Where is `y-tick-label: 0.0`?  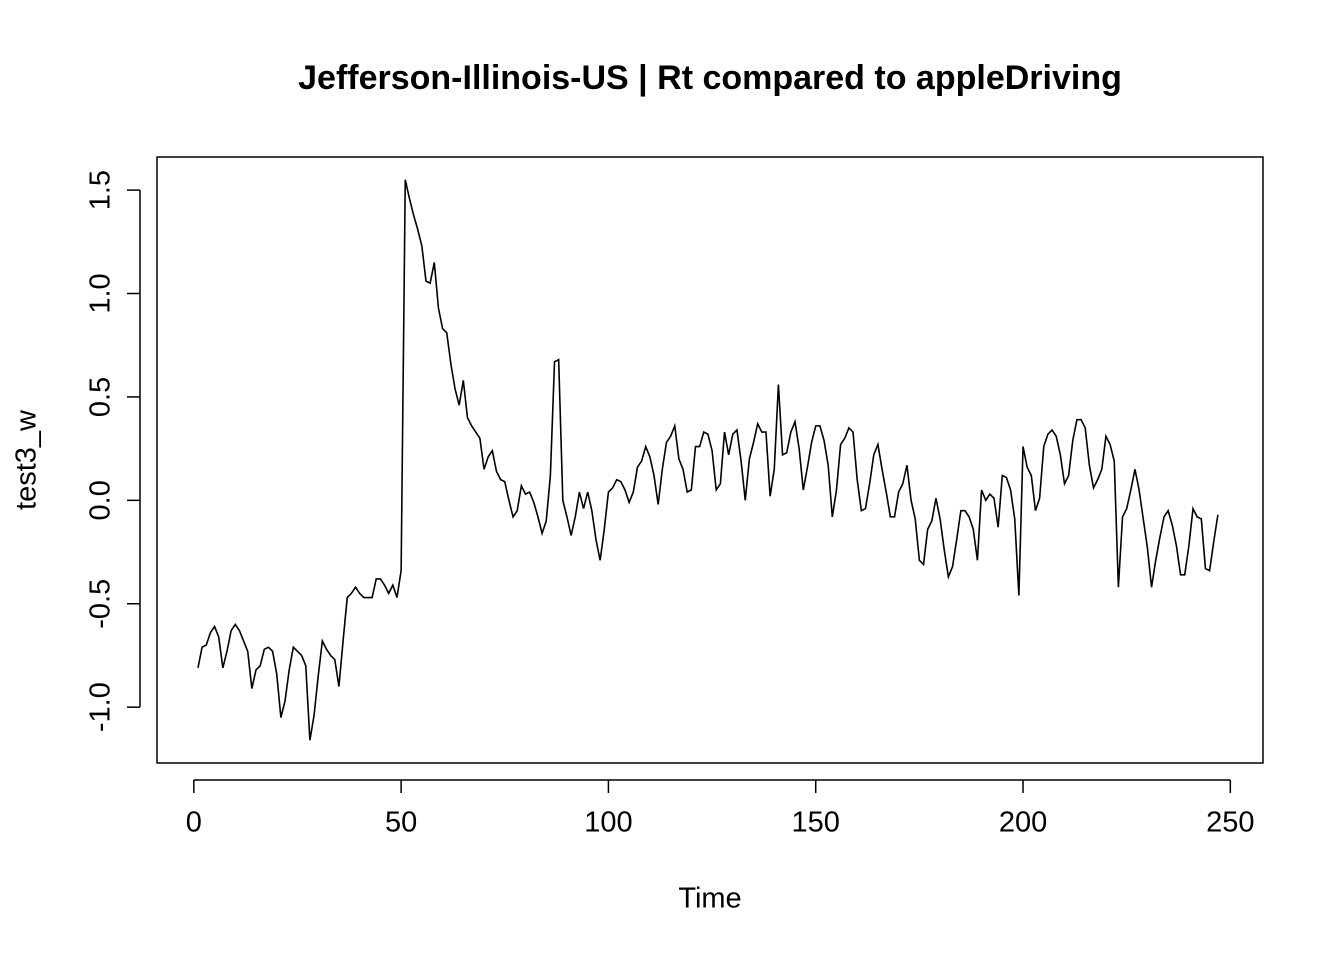
y-tick-label: 0.0 is located at coordinates (101, 500).